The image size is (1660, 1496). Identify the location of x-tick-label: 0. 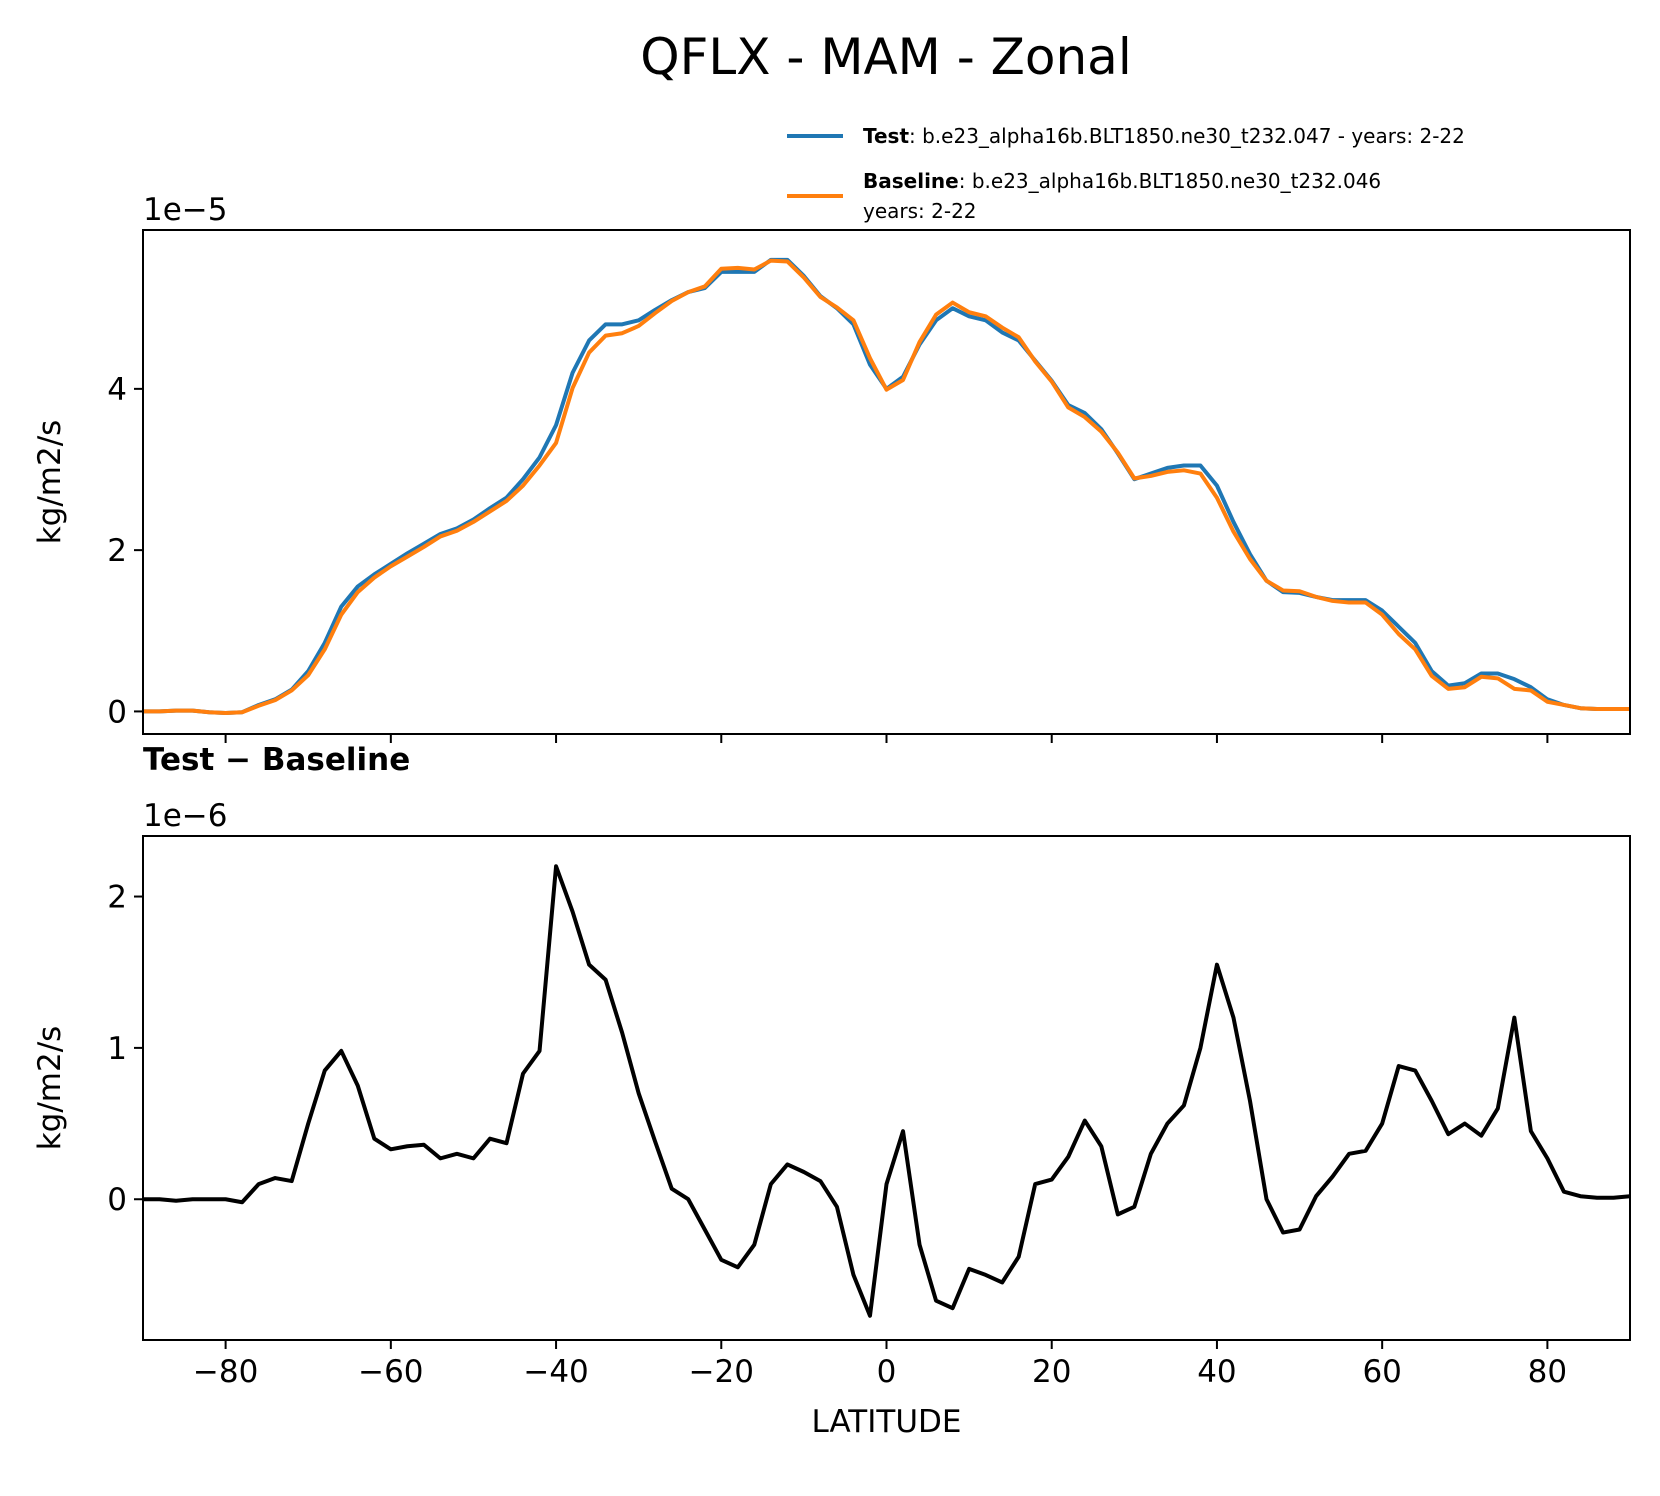
(887, 1372).